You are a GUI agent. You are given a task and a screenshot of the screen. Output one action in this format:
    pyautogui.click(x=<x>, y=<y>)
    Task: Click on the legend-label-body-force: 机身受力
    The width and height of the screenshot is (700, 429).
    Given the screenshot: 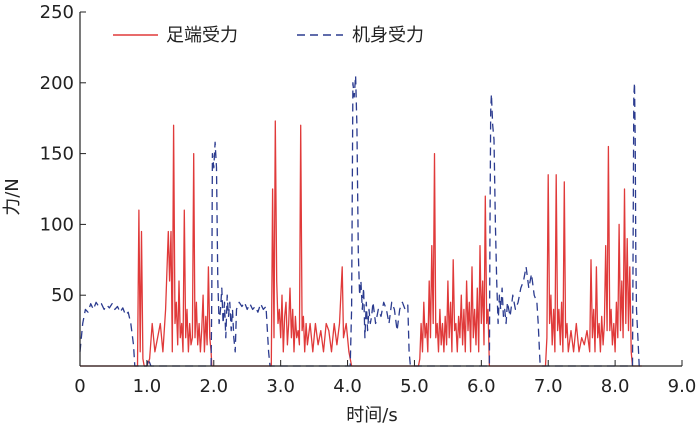 What is the action you would take?
    pyautogui.click(x=388, y=35)
    